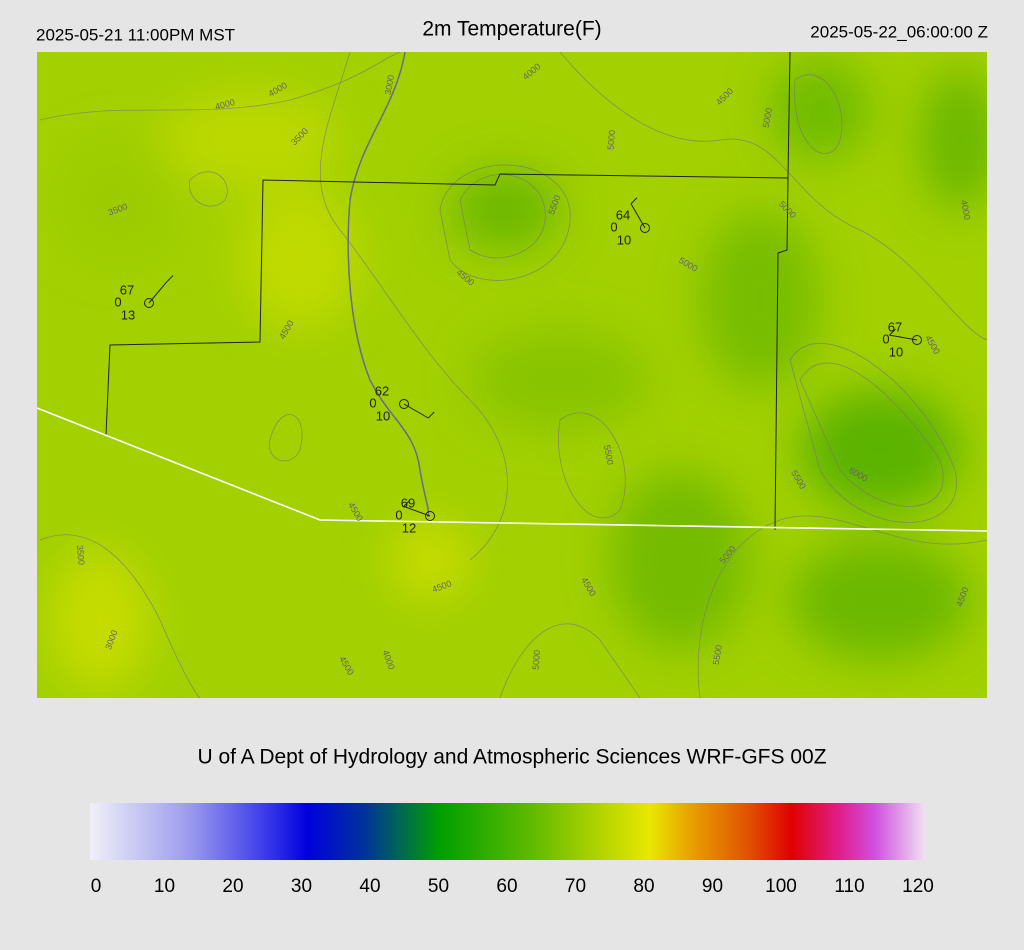 This screenshot has height=950, width=1024. I want to click on colorbar-tick-label: 50, so click(438, 886).